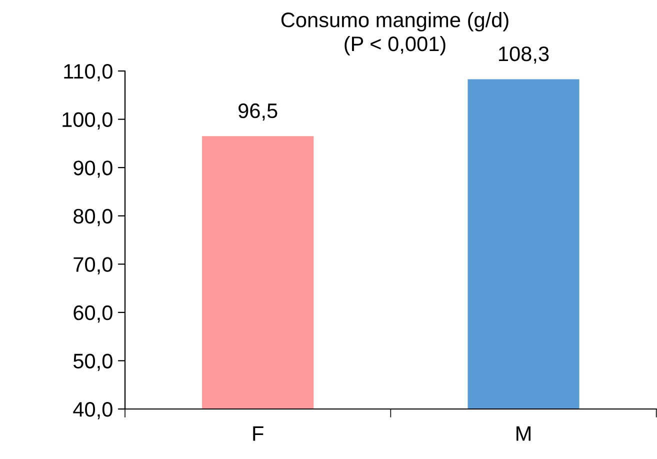  I want to click on y-tick-label: 60,0, so click(93, 314).